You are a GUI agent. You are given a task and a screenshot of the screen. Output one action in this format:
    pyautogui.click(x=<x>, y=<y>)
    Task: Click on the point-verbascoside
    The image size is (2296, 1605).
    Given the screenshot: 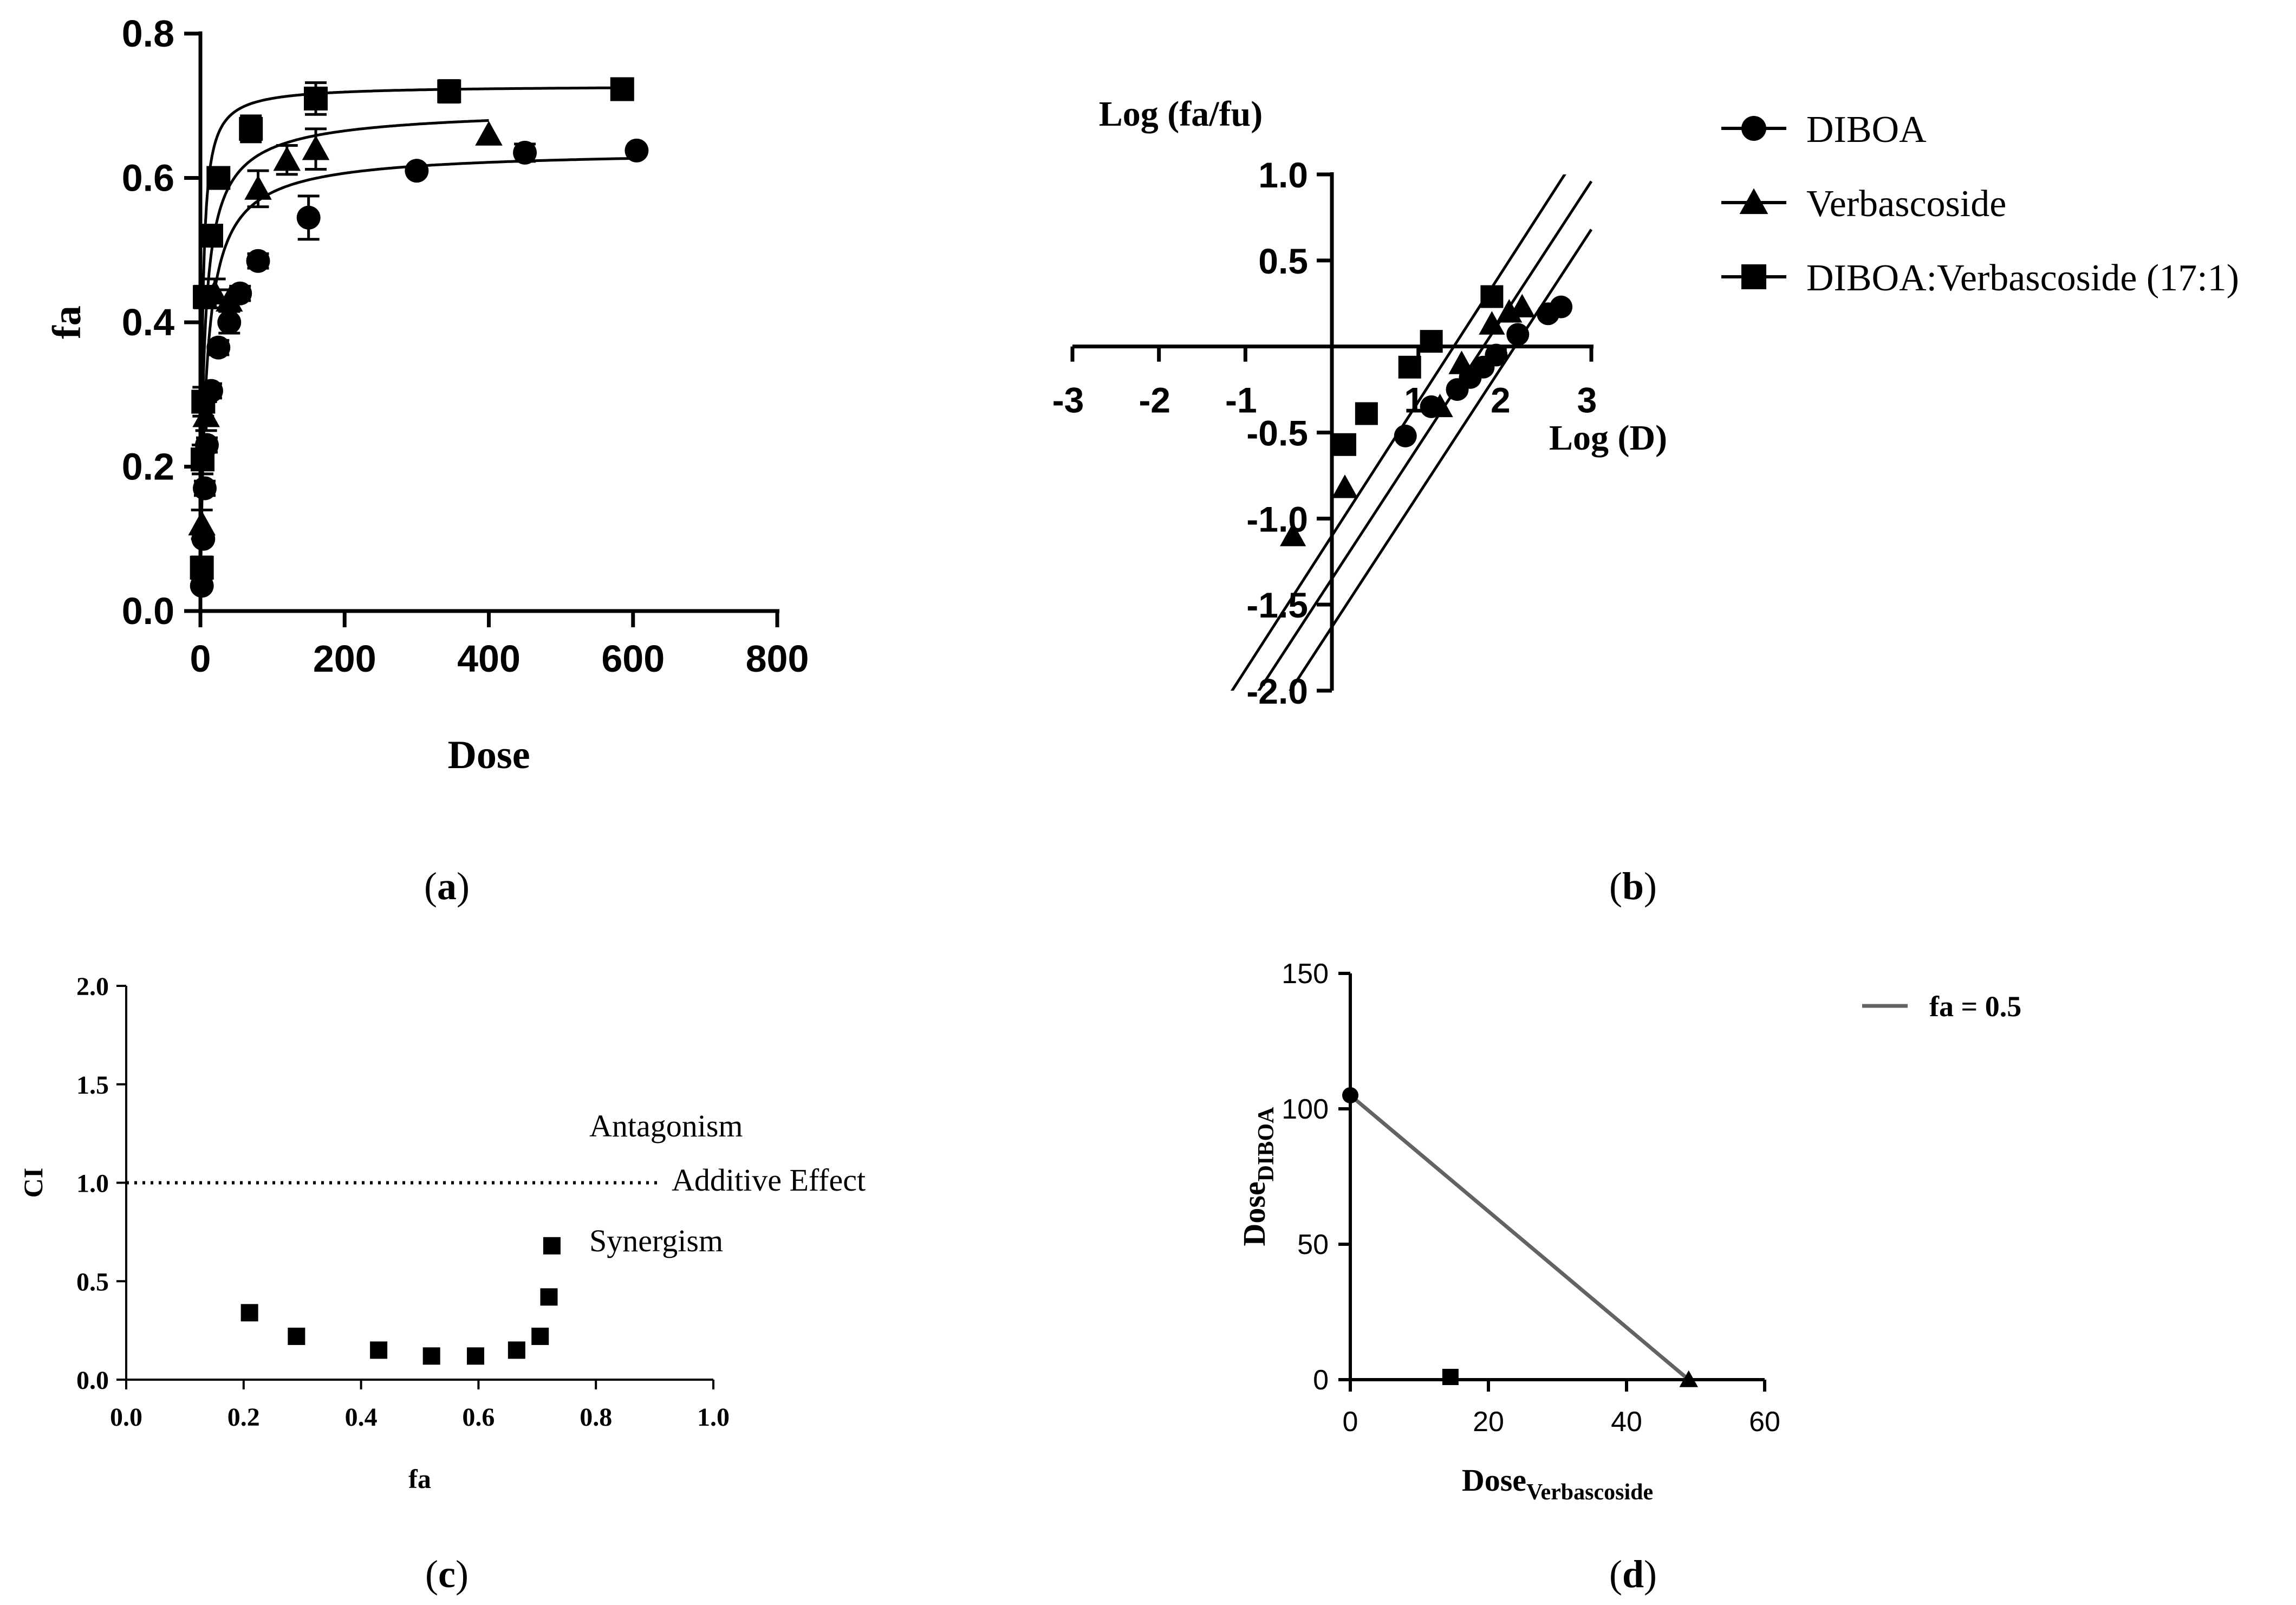 What is the action you would take?
    pyautogui.click(x=1688, y=1378)
    